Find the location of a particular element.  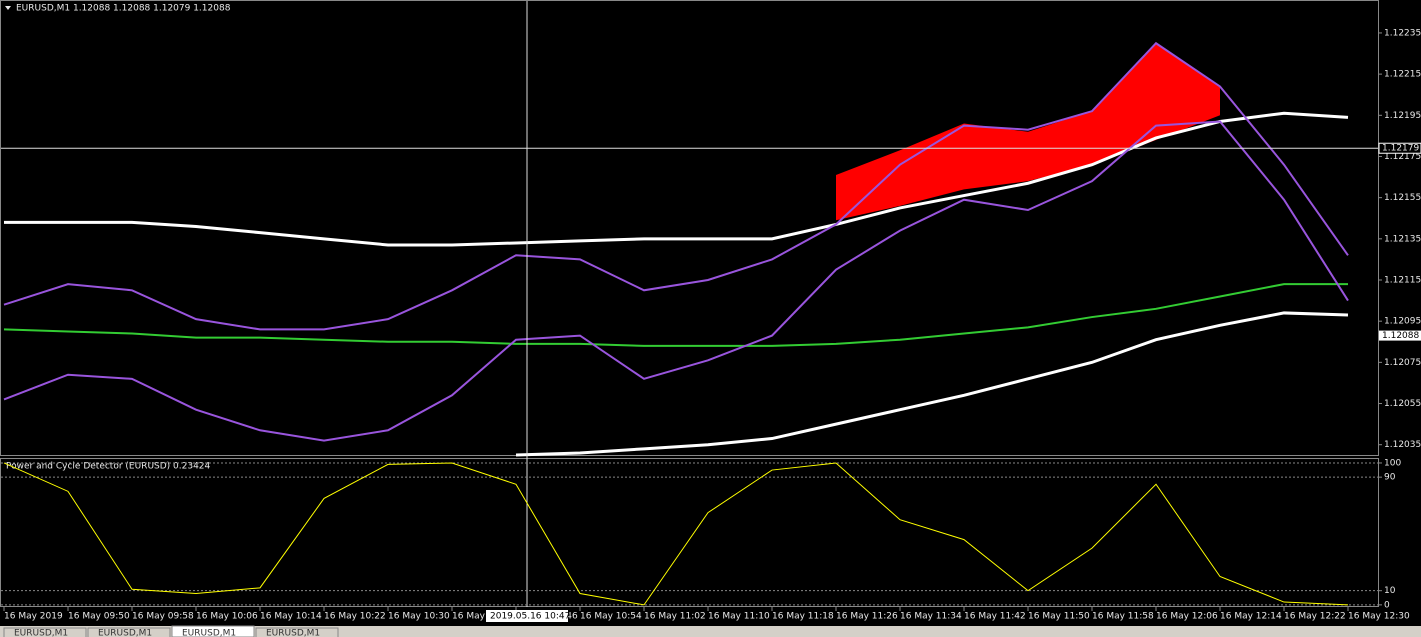

x-tick-label: 16 May 11:58 is located at coordinates (1123, 617).